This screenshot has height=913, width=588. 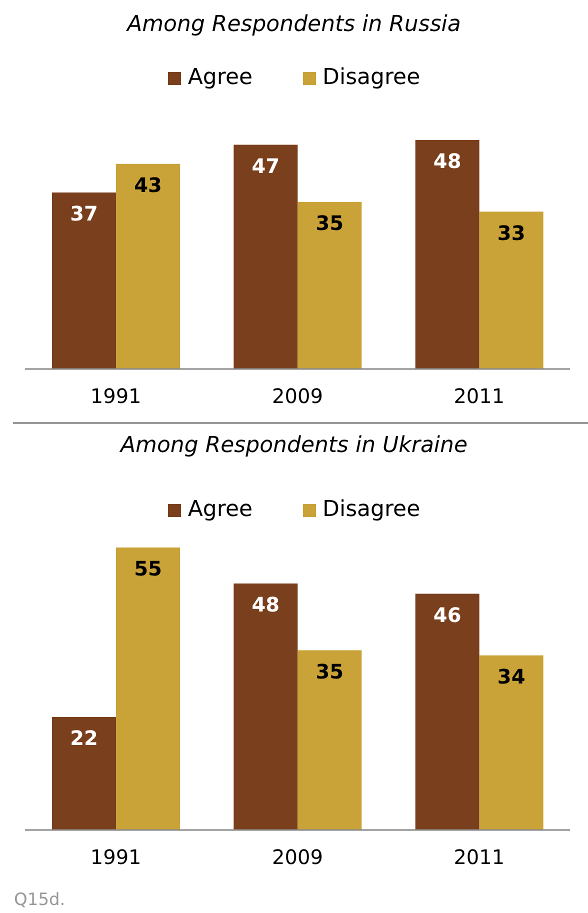 I want to click on chart-title: Among Respondents in Ukraine, so click(x=293, y=446).